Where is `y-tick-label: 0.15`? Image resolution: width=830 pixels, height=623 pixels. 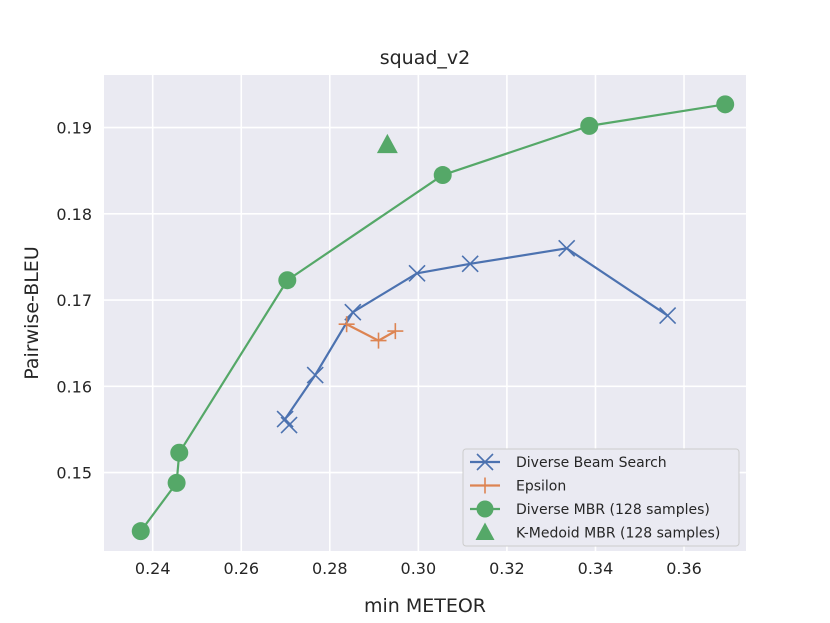
y-tick-label: 0.15 is located at coordinates (74, 473).